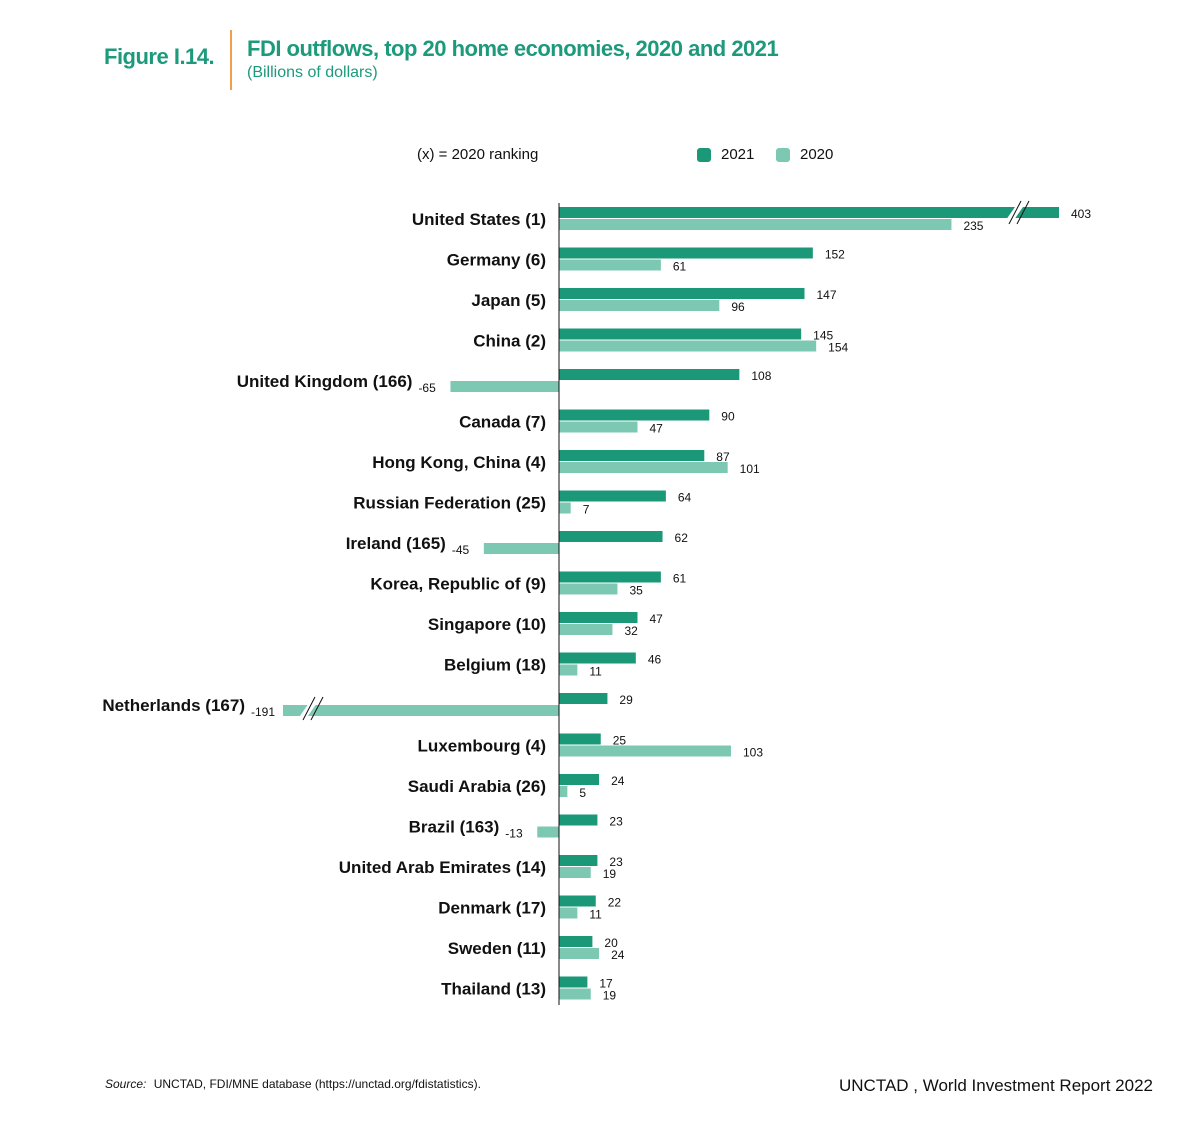  Describe the element at coordinates (312, 72) in the screenshot. I see `figure-subtitle: (Billions of dollars)` at that location.